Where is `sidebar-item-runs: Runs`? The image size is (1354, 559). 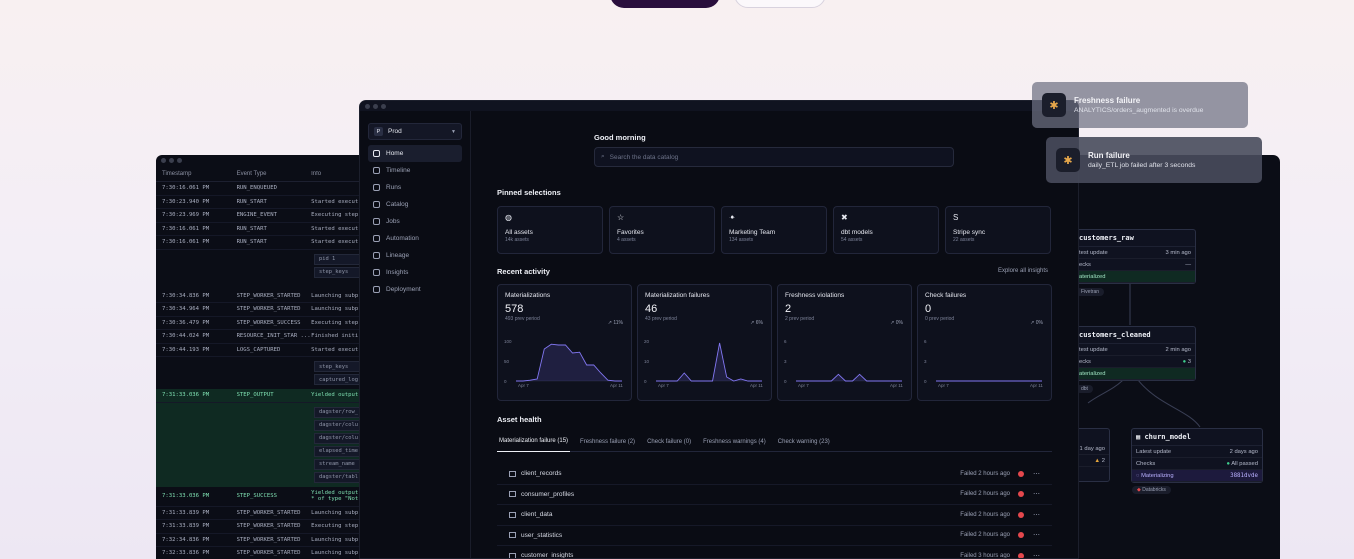
sidebar-item-runs: Runs is located at coordinates (415, 187).